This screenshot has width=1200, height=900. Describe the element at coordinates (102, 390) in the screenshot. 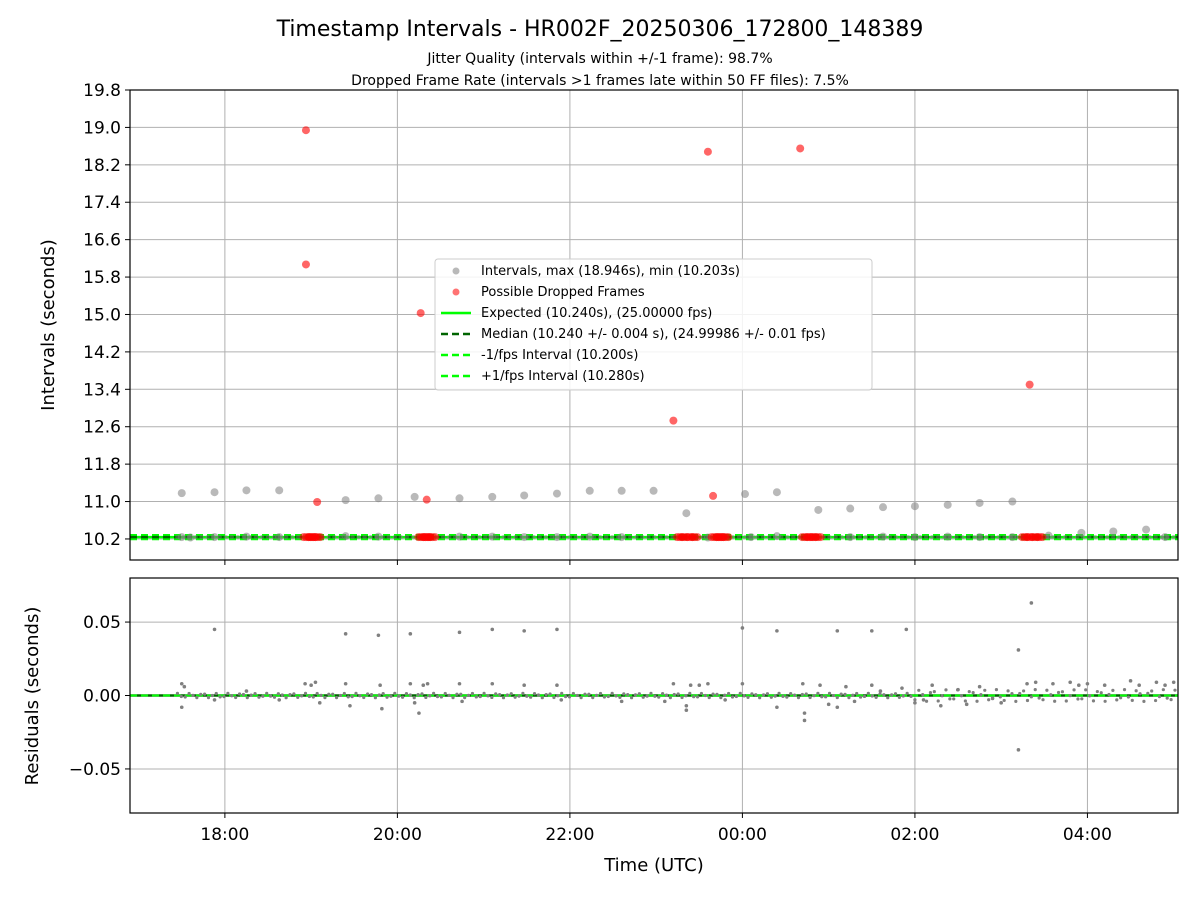

I see `intervals-y-tick-label: 13.4` at that location.